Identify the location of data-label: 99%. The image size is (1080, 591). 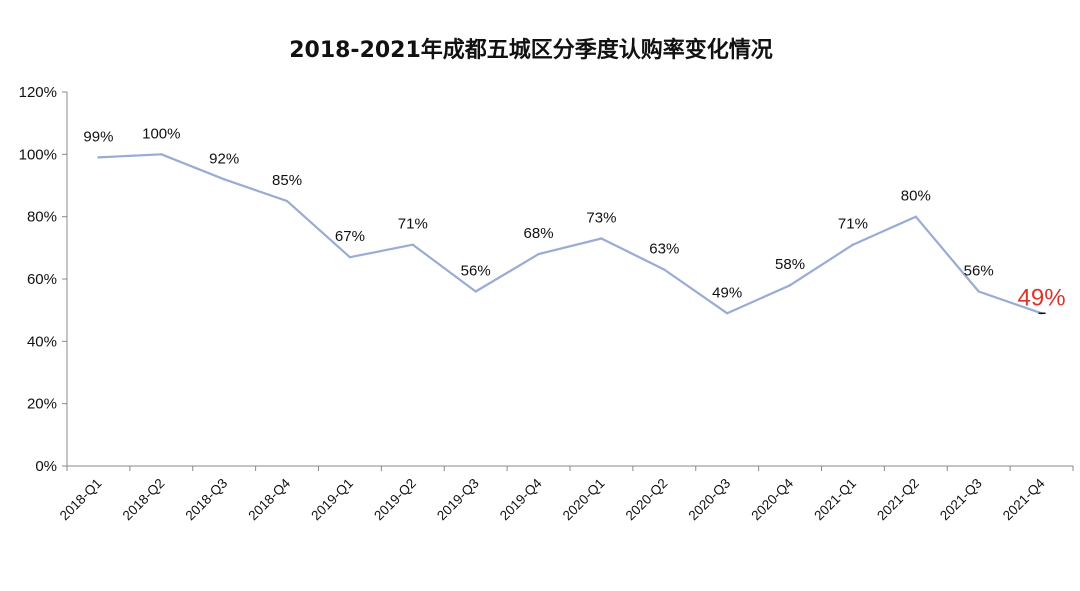
(98, 136).